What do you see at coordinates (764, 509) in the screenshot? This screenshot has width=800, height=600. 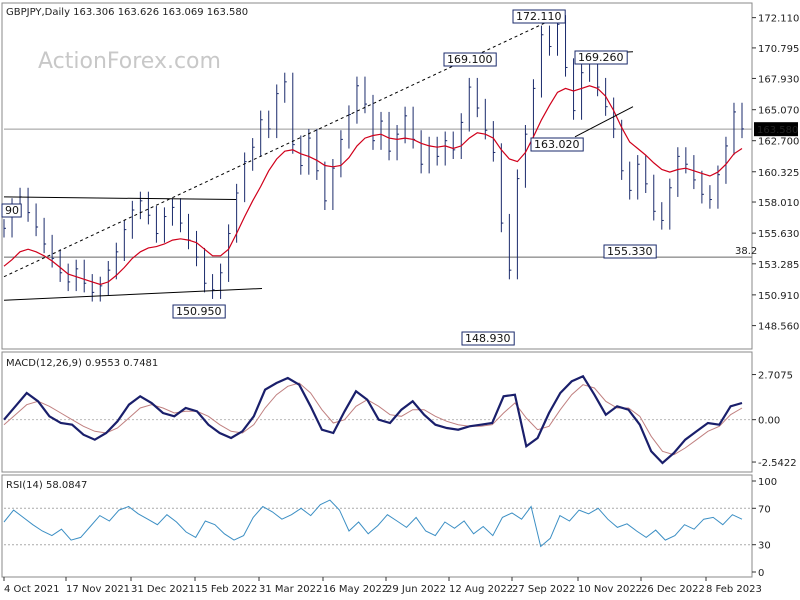 I see `rsi-tick-label: 70` at bounding box center [764, 509].